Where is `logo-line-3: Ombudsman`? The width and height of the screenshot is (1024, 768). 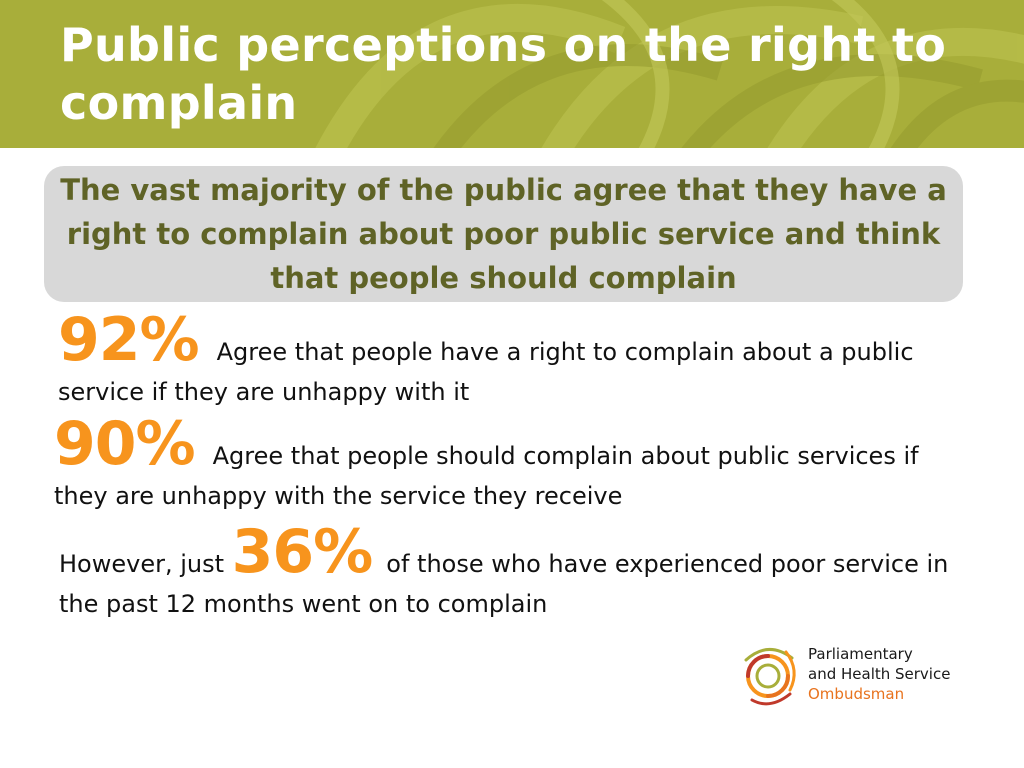
logo-line-3: Ombudsman is located at coordinates (856, 694).